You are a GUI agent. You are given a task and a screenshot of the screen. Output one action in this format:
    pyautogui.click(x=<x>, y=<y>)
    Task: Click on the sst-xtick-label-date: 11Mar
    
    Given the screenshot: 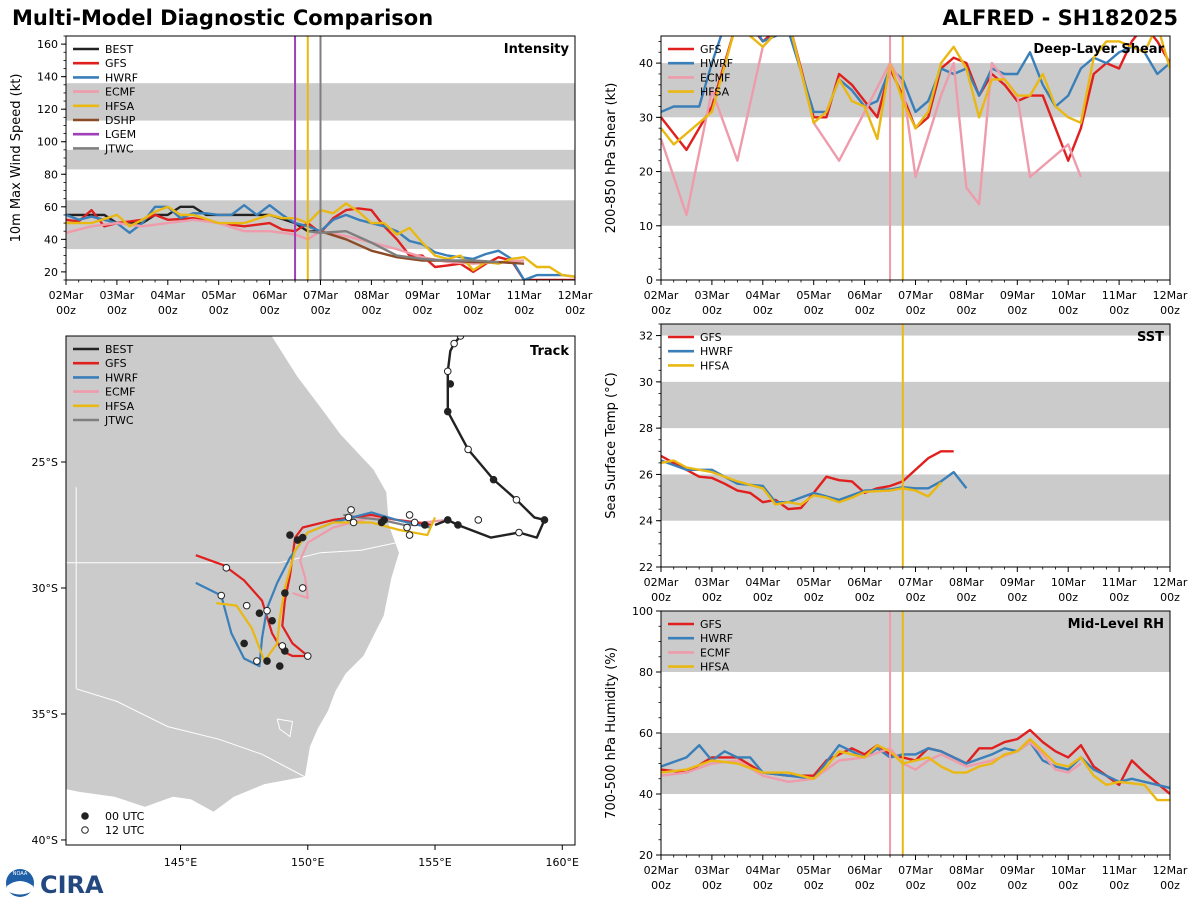 What is the action you would take?
    pyautogui.click(x=1119, y=582)
    